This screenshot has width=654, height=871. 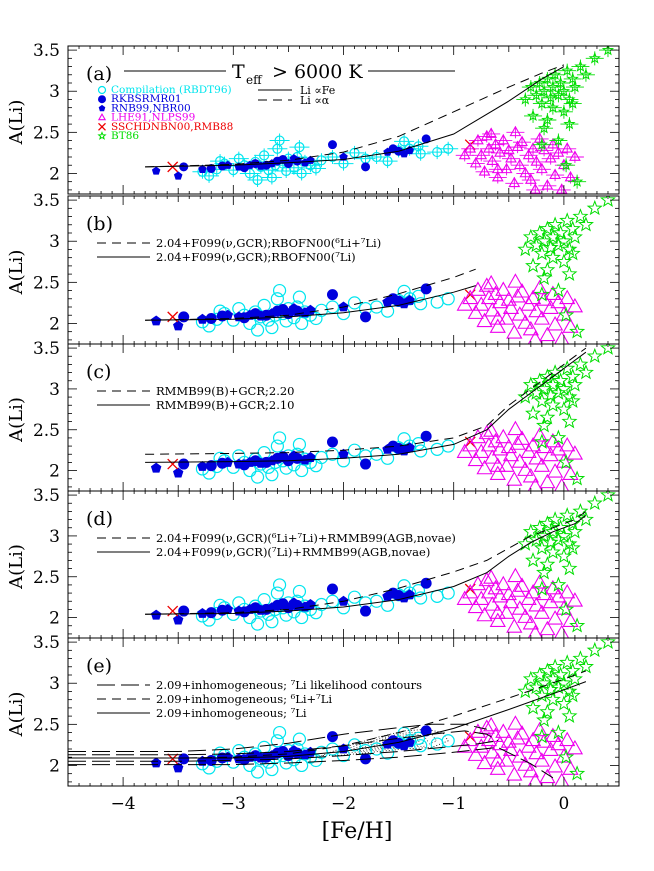 I want to click on legend-label: RMMB99(B)+GCR;2.20, so click(x=225, y=391).